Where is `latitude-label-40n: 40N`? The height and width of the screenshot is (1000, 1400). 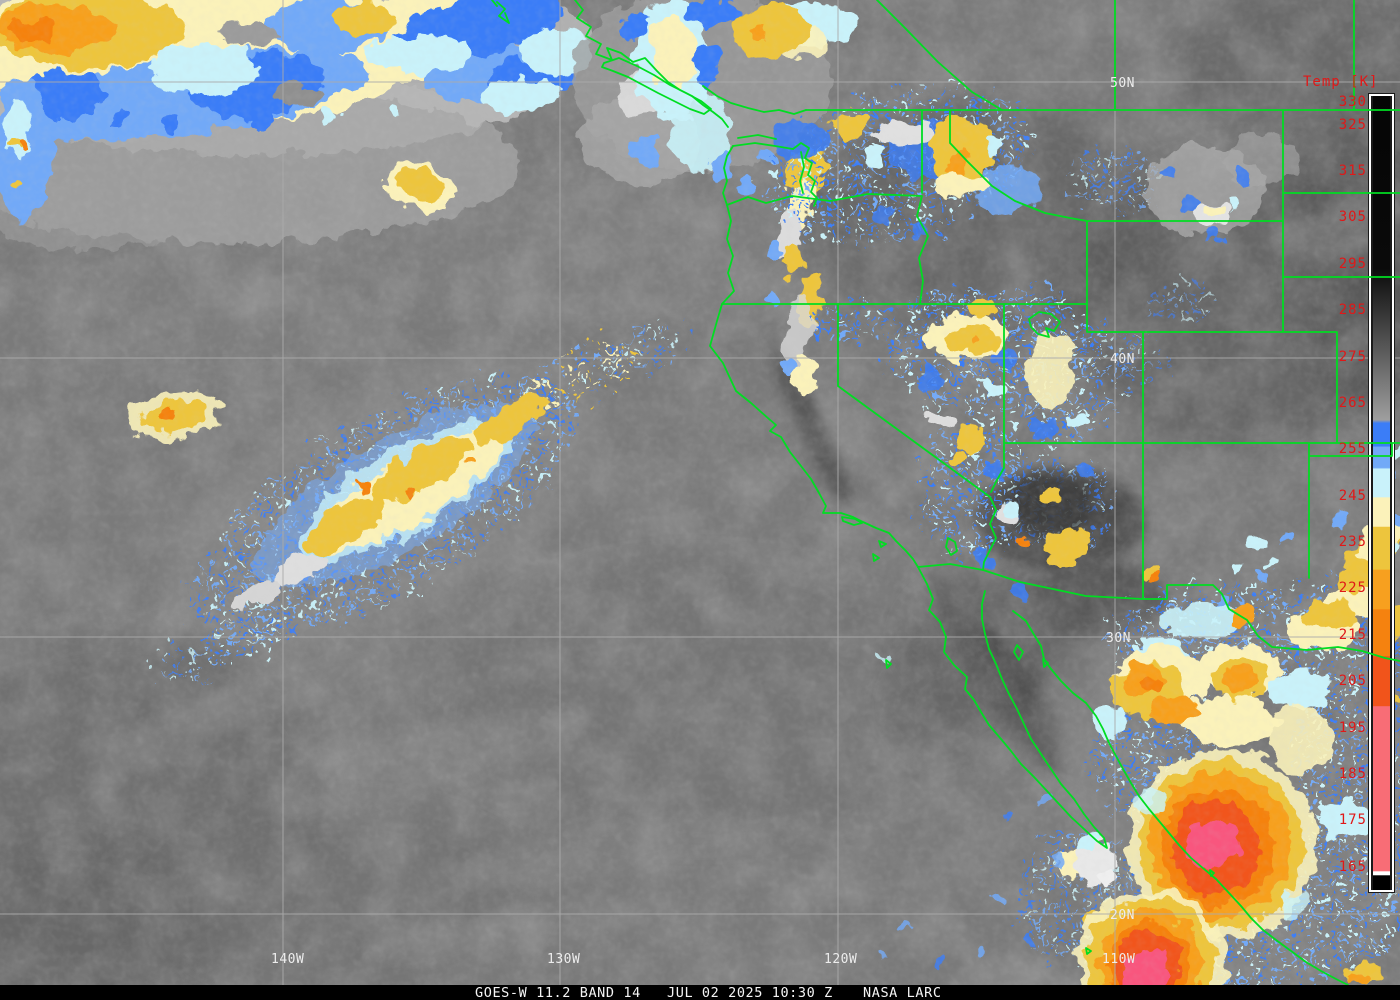 latitude-label-40n: 40N is located at coordinates (1122, 359).